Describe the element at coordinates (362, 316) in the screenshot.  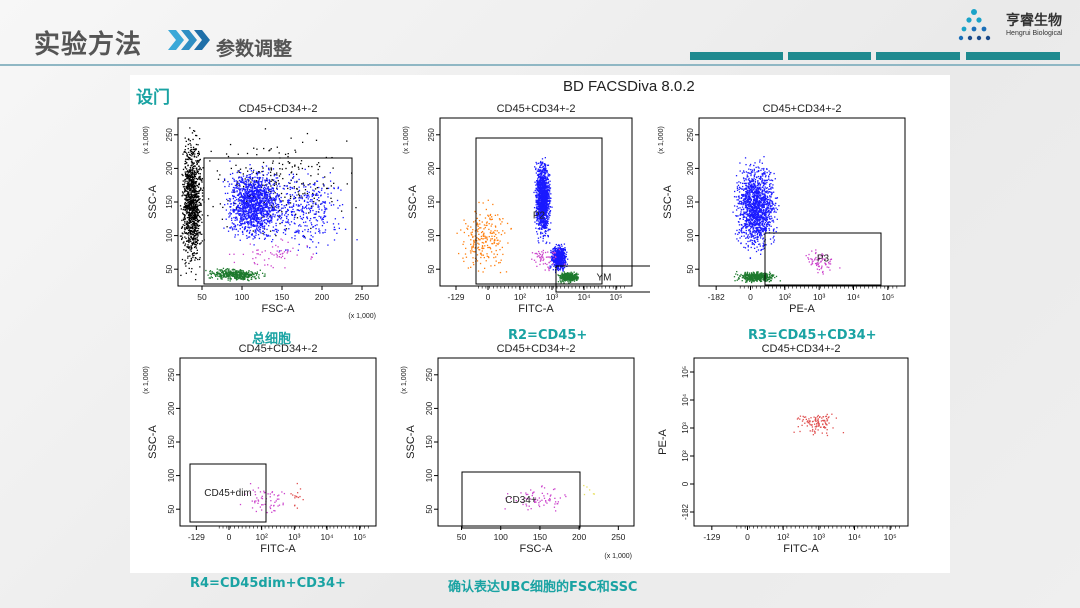
I see `x-axis-multiplier: (x 1,000)` at that location.